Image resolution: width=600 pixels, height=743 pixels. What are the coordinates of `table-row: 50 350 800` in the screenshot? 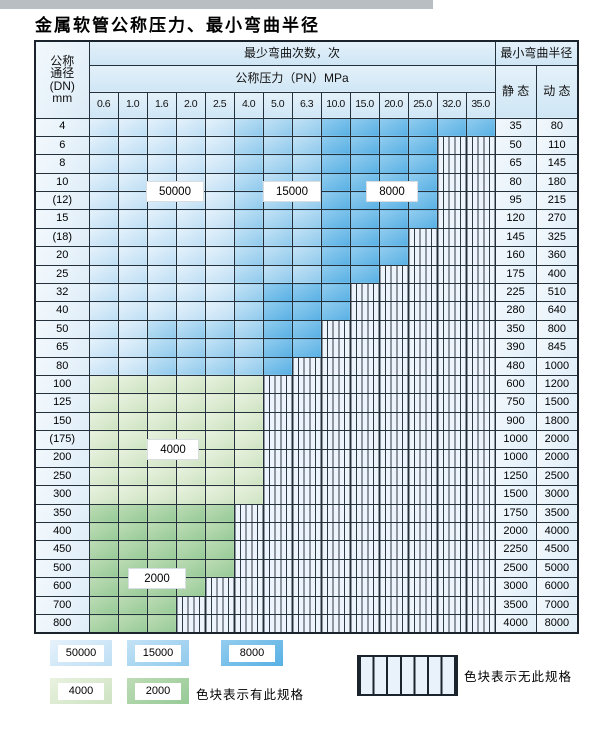 It's located at (306, 329).